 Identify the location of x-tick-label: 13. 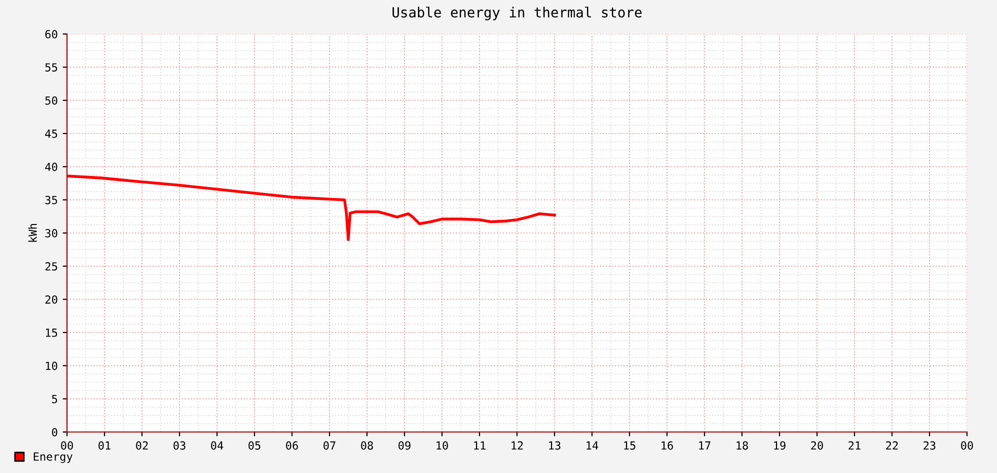
(554, 445).